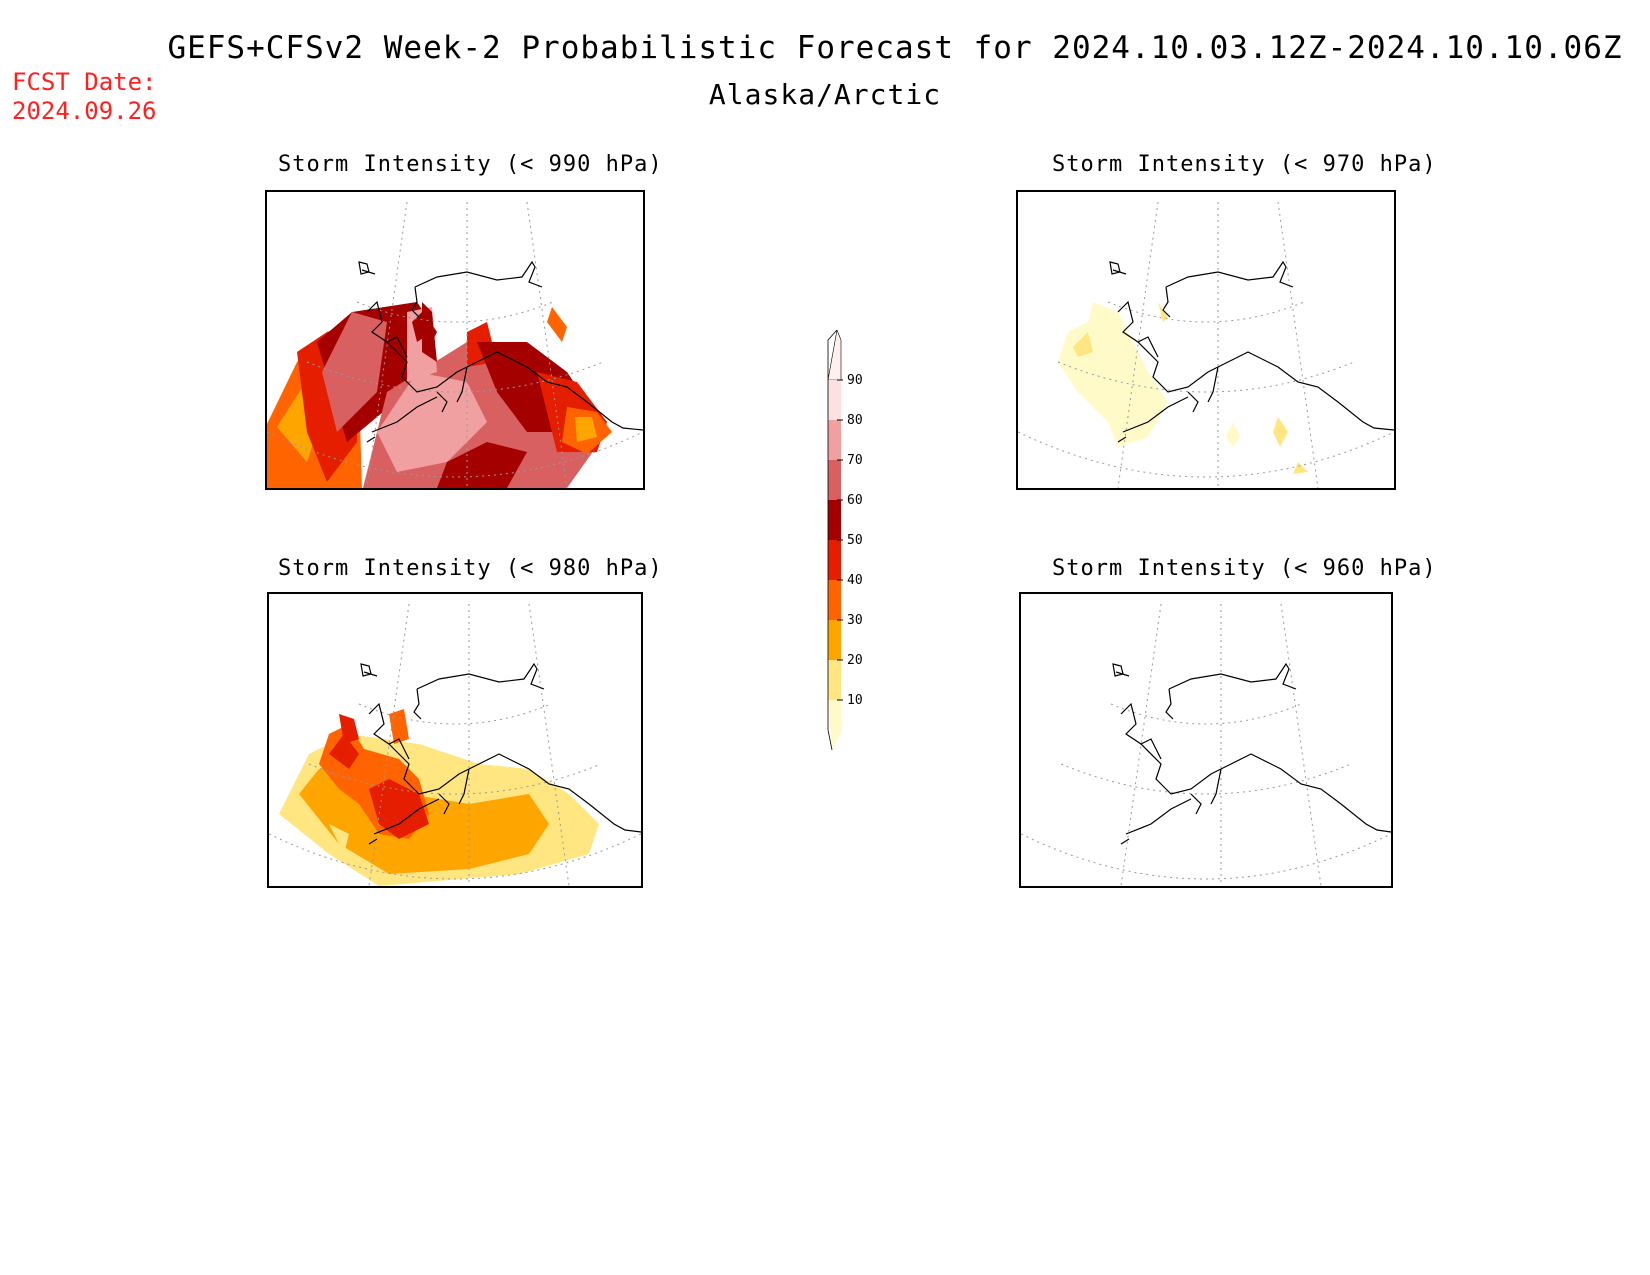  I want to click on probability-colorbar: 10 20 30 40 50 60 70 80 90, so click(845, 540).